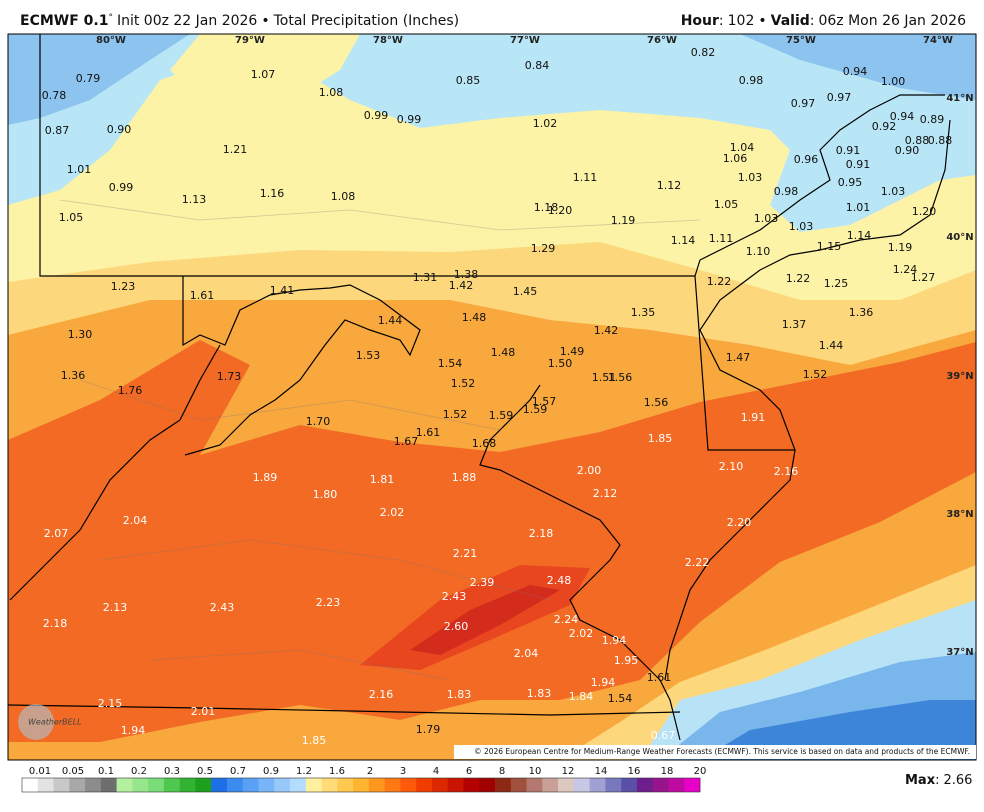  Describe the element at coordinates (546, 207) in the screenshot. I see `value-label: 1.18` at that location.